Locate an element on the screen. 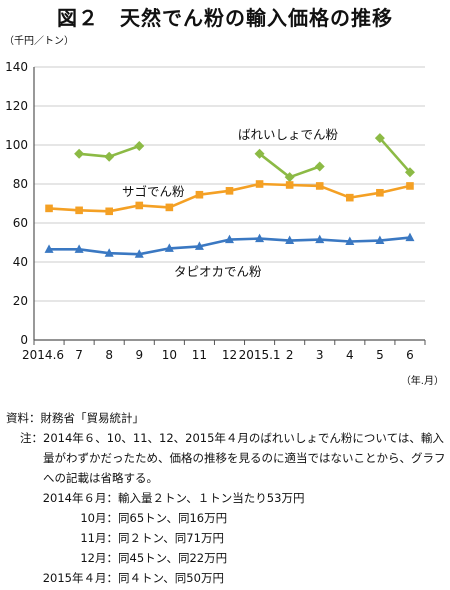 The image size is (450, 590). detail-row: 2014年６月：輸入量２トン、１トン当たり53万円 is located at coordinates (226, 498).